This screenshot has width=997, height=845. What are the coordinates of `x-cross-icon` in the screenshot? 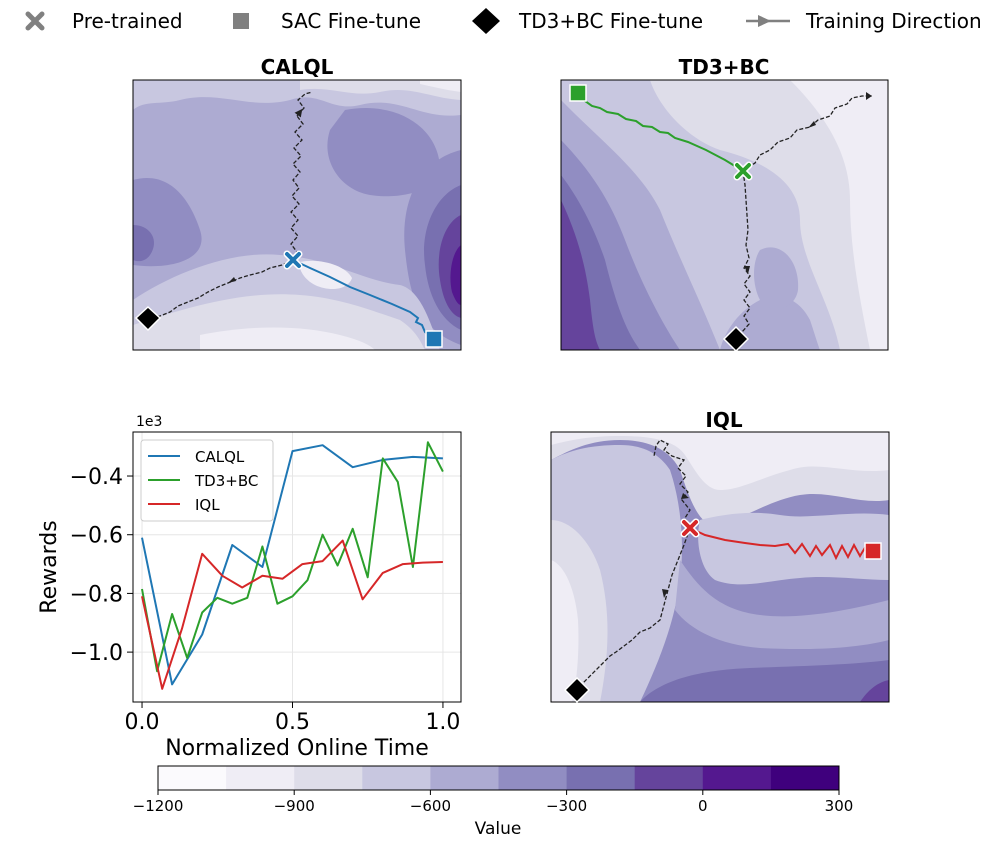 It's located at (35, 21).